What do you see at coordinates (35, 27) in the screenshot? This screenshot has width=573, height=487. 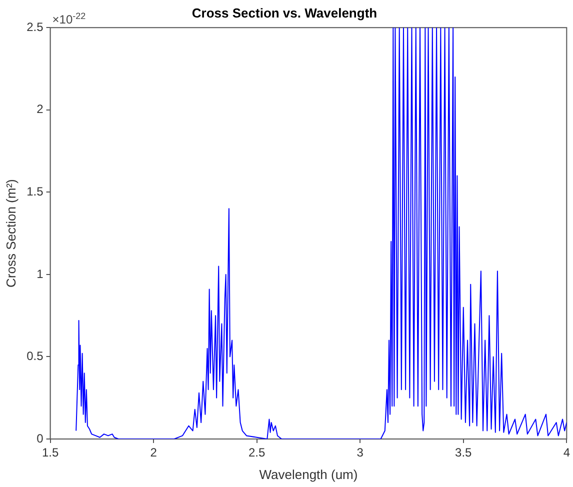 I see `y-tick-label: 2.5` at bounding box center [35, 27].